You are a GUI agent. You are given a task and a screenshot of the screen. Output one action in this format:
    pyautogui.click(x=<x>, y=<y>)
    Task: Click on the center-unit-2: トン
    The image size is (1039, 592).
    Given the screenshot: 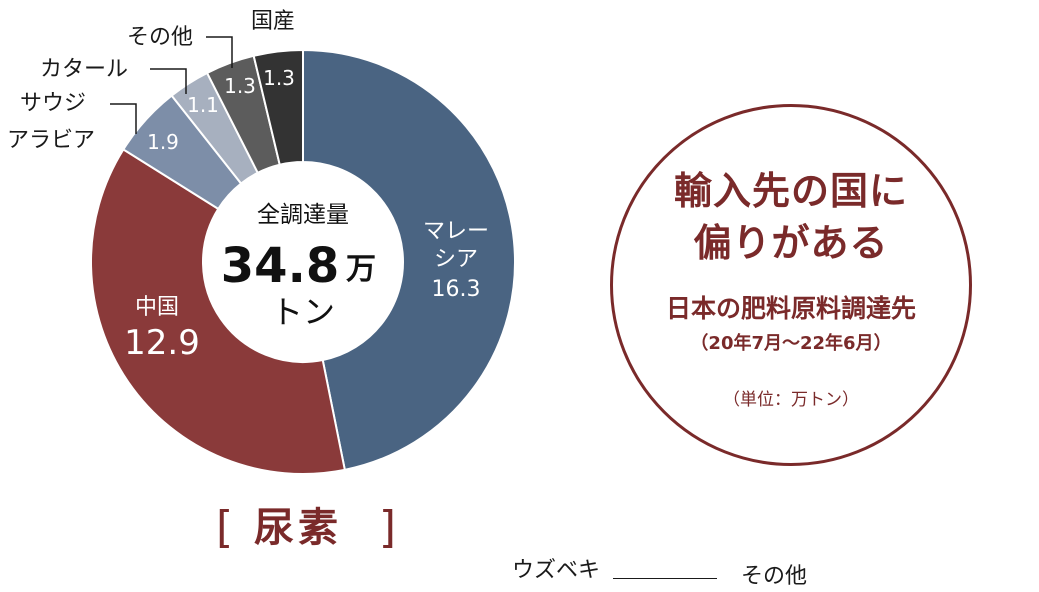 What is the action you would take?
    pyautogui.click(x=303, y=312)
    